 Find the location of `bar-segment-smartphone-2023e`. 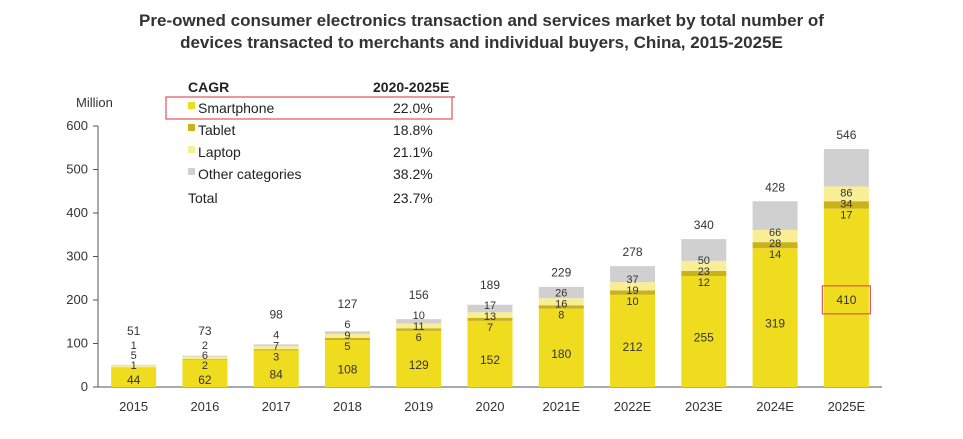

bar-segment-smartphone-2023e is located at coordinates (704, 331).